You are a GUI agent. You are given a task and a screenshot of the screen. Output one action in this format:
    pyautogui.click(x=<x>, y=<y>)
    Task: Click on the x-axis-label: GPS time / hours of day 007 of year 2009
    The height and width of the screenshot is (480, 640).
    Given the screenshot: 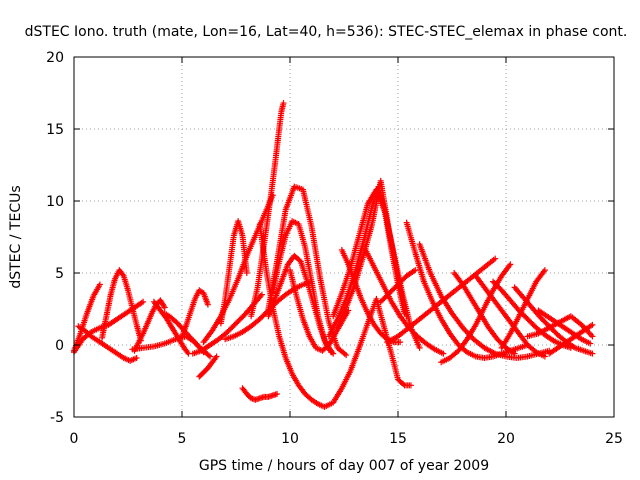 What is the action you would take?
    pyautogui.click(x=344, y=466)
    